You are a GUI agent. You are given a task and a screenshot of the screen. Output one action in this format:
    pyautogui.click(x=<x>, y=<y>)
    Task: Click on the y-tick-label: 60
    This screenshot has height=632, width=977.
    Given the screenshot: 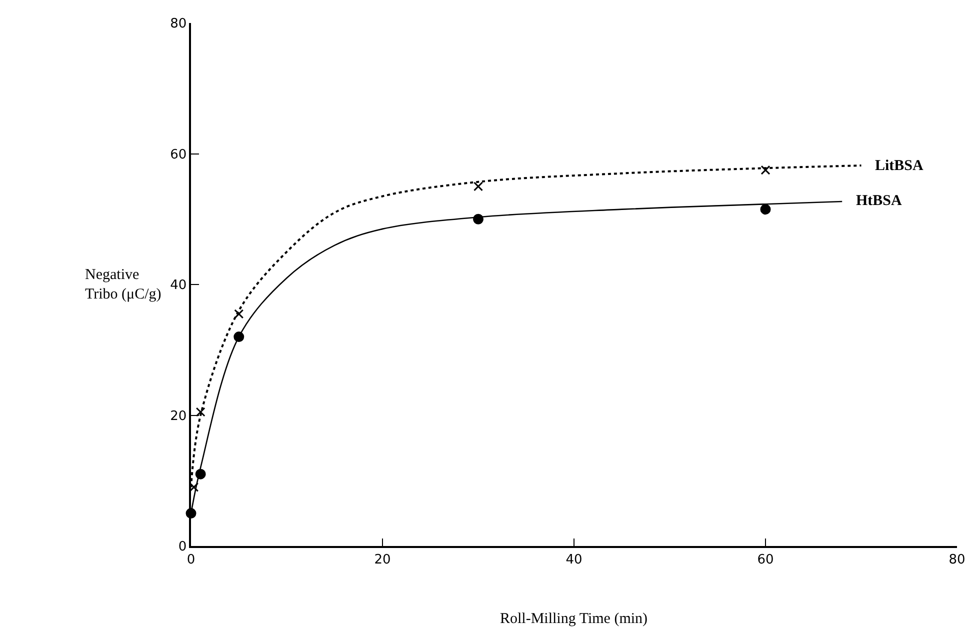 What is the action you would take?
    pyautogui.click(x=178, y=154)
    